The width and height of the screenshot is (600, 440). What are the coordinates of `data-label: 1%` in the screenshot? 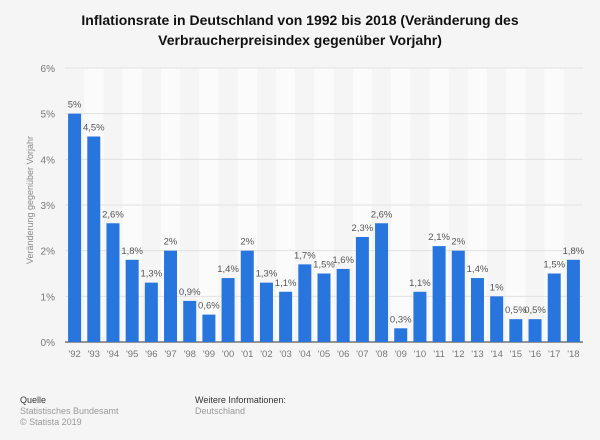 It's located at (497, 287).